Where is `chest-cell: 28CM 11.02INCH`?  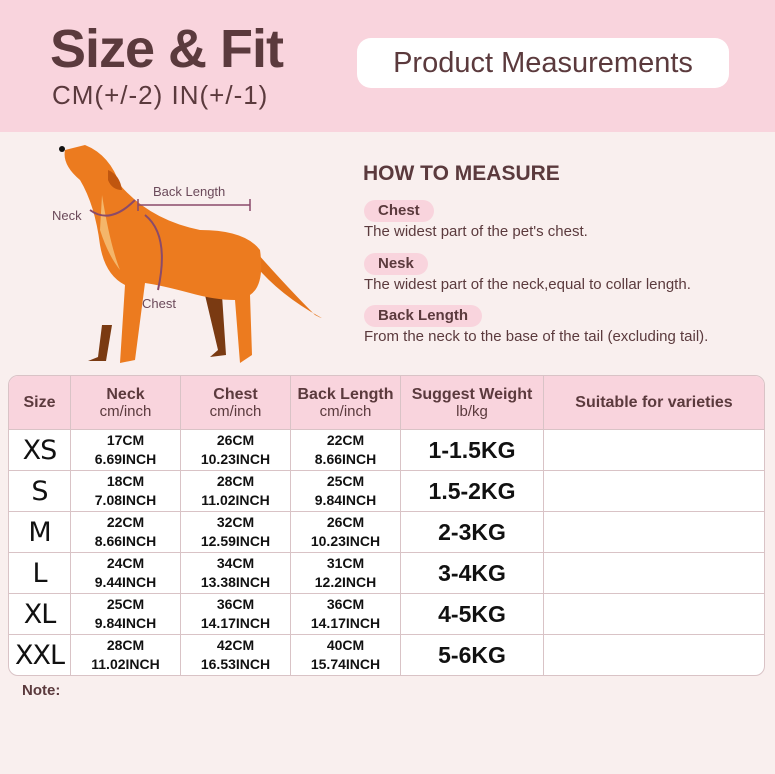
chest-cell: 28CM 11.02INCH is located at coordinates (236, 490).